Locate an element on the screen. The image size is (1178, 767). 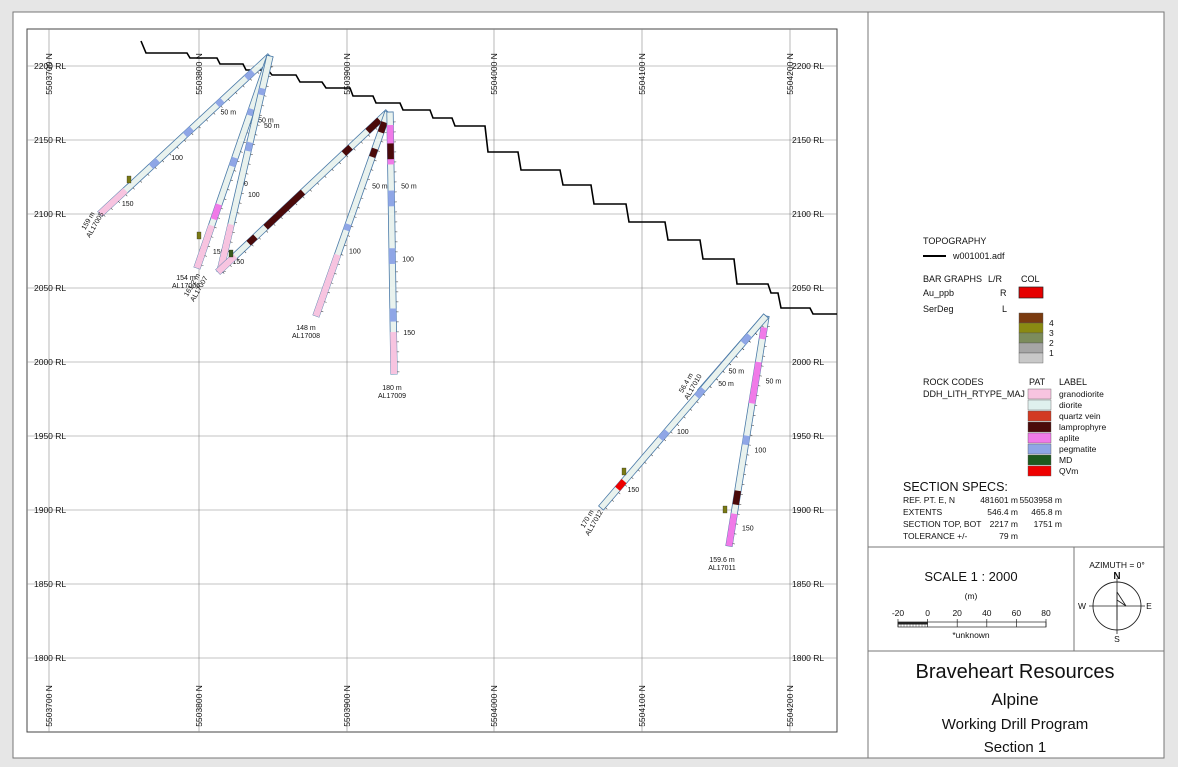
northing-label-top: 5503700 N is located at coordinates (49, 74).